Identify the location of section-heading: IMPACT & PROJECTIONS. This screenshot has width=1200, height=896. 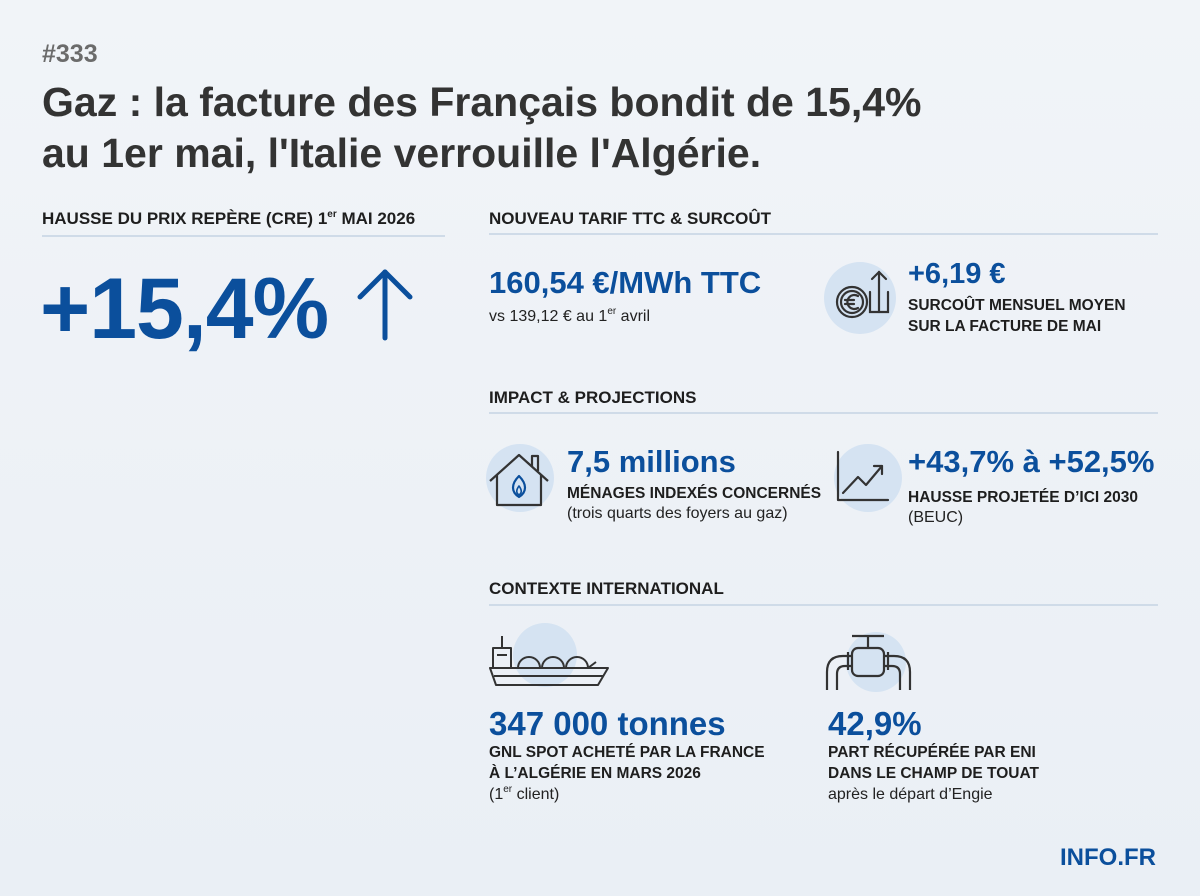
(593, 397).